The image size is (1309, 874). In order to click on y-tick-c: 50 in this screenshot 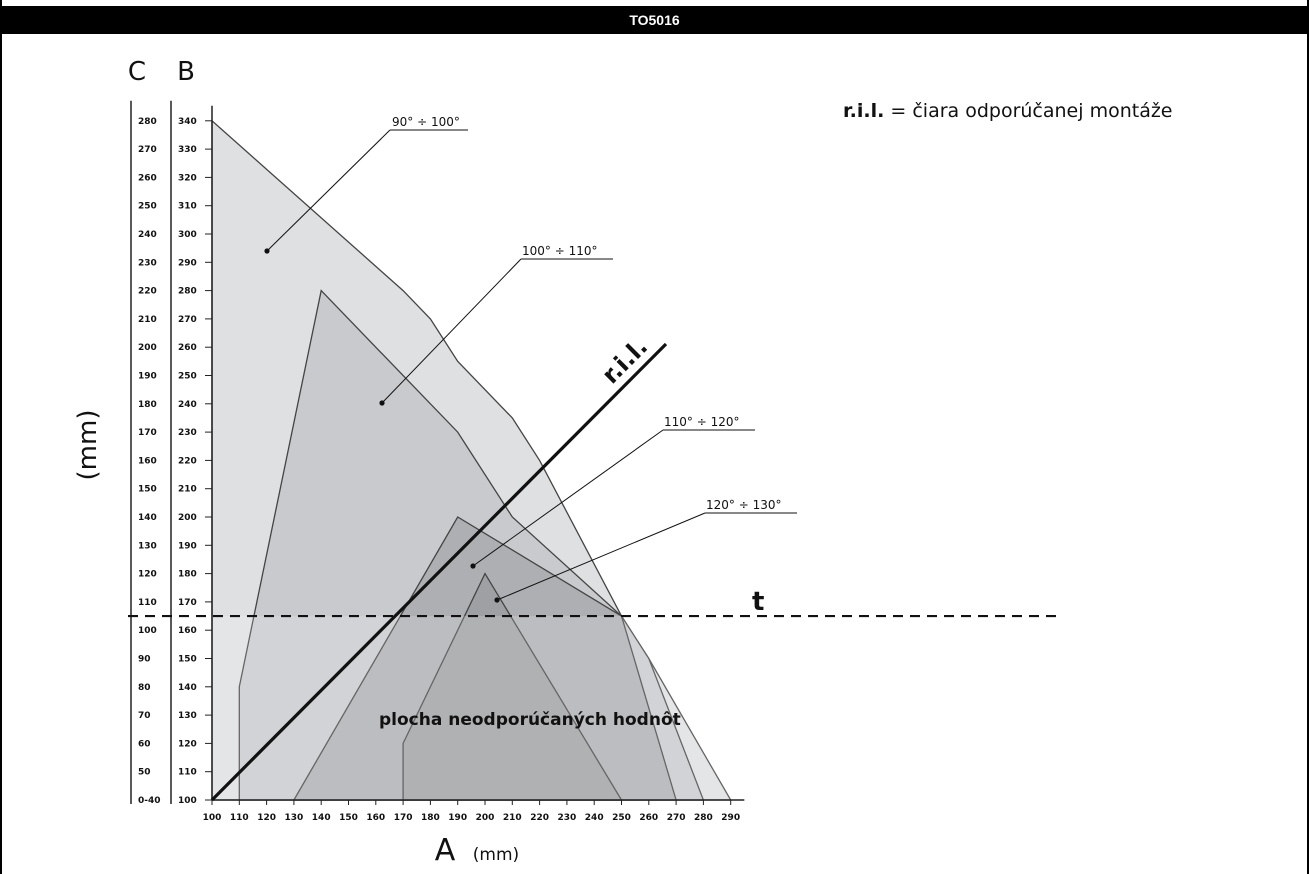, I will do `click(144, 773)`.